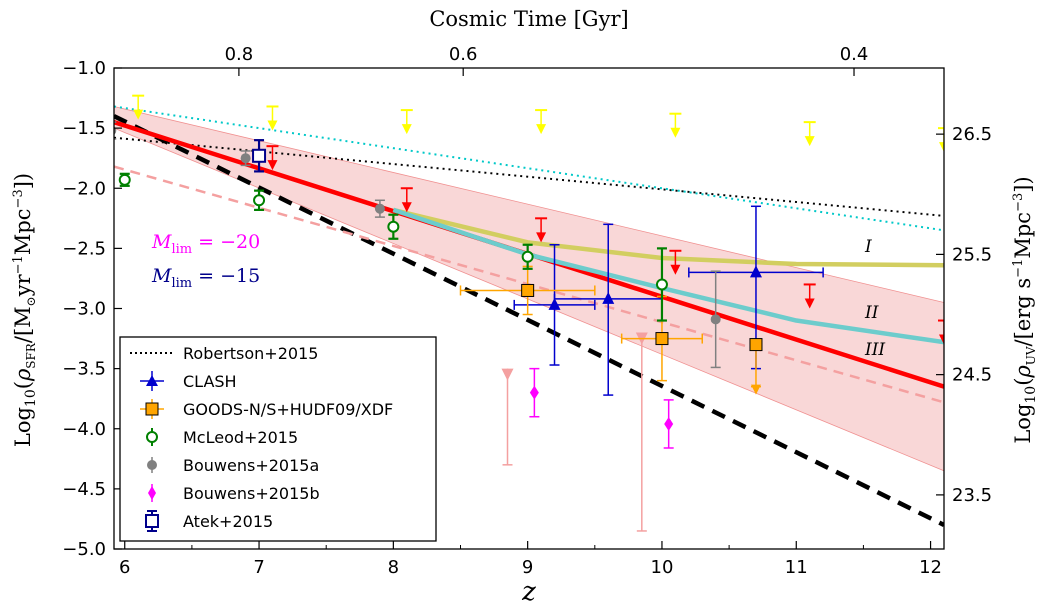  I want to click on upper-limit-0-6-head, so click(941, 147).